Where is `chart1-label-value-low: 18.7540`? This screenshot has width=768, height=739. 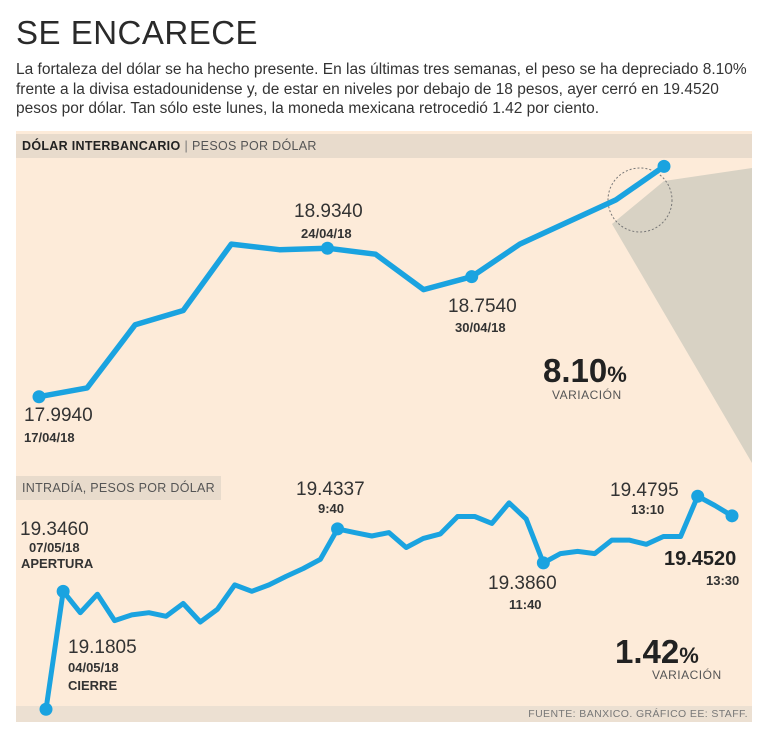 chart1-label-value-low: 18.7540 is located at coordinates (482, 306).